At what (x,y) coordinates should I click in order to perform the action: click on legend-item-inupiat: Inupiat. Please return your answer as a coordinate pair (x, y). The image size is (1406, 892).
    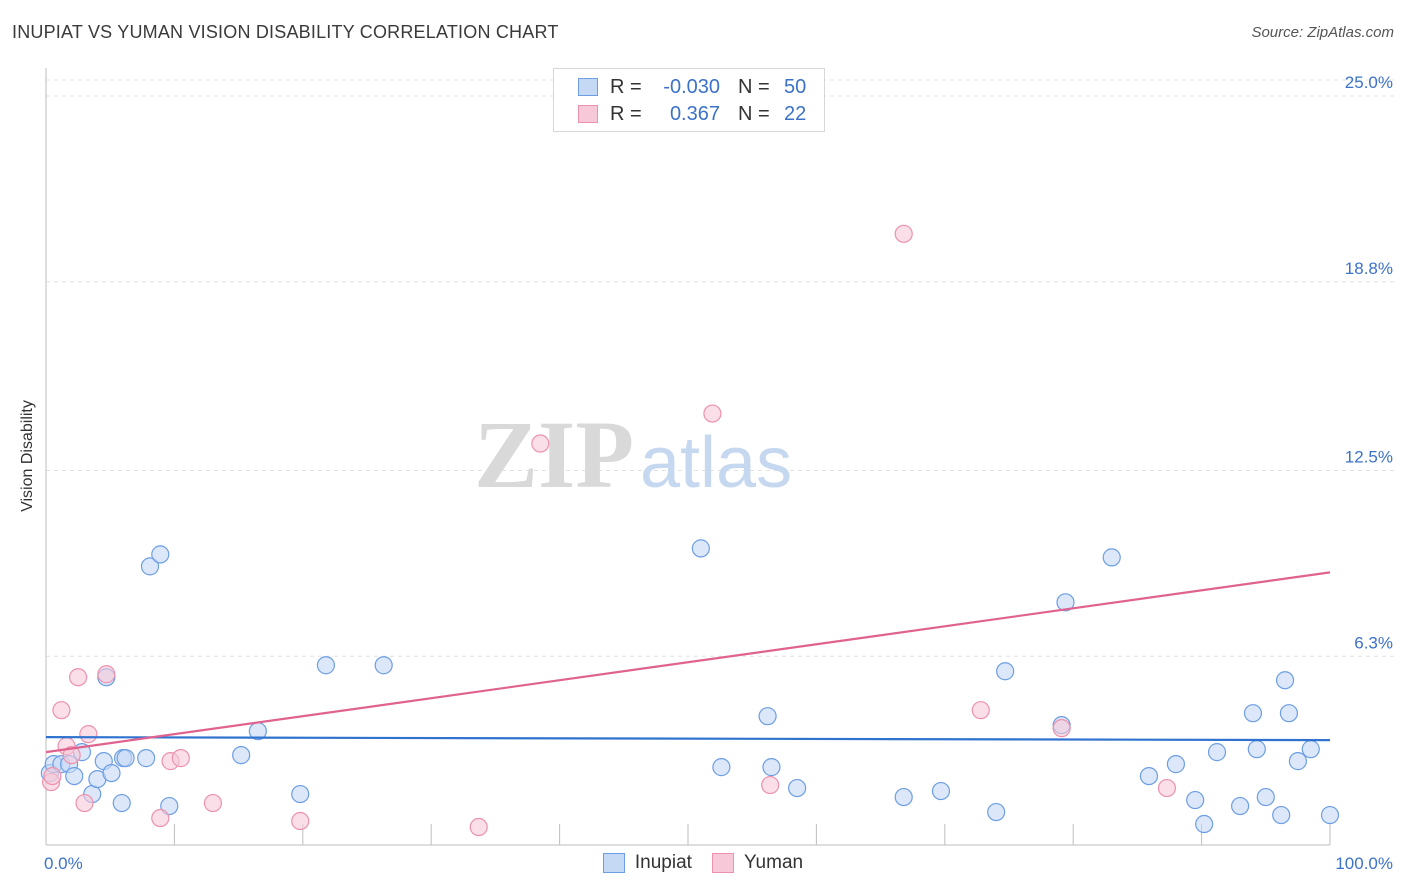
    Looking at the image, I should click on (647, 863).